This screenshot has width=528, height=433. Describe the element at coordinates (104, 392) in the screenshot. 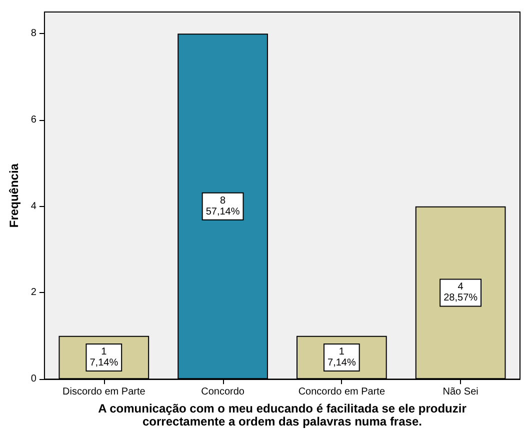

I see `x-tick-label: Discordo em Parte` at that location.